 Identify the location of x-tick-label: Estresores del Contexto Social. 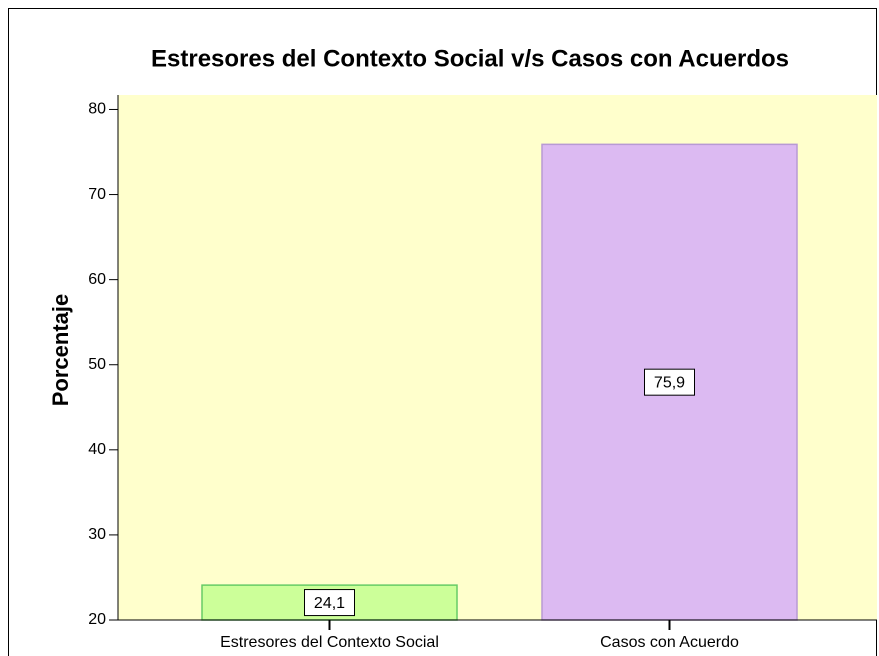
(329, 642).